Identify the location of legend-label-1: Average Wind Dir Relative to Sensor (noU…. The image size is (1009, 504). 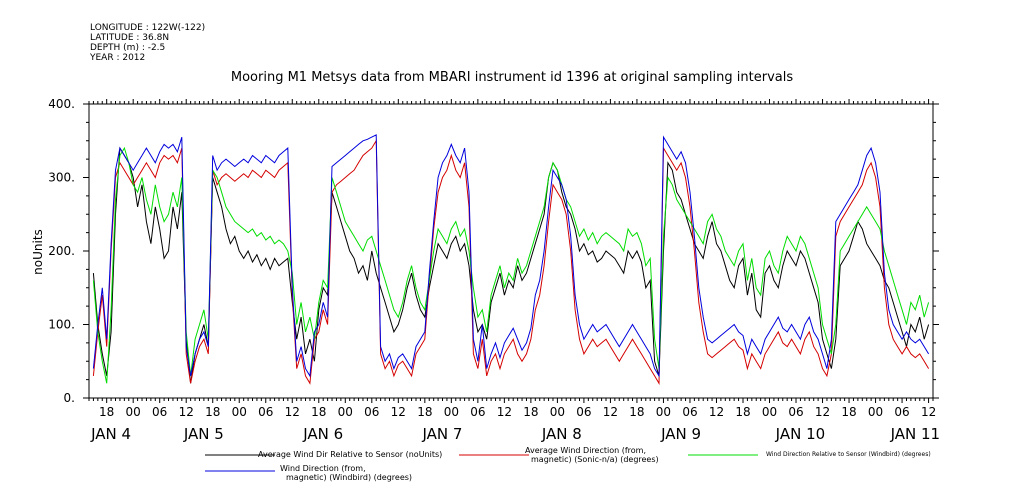
(350, 454).